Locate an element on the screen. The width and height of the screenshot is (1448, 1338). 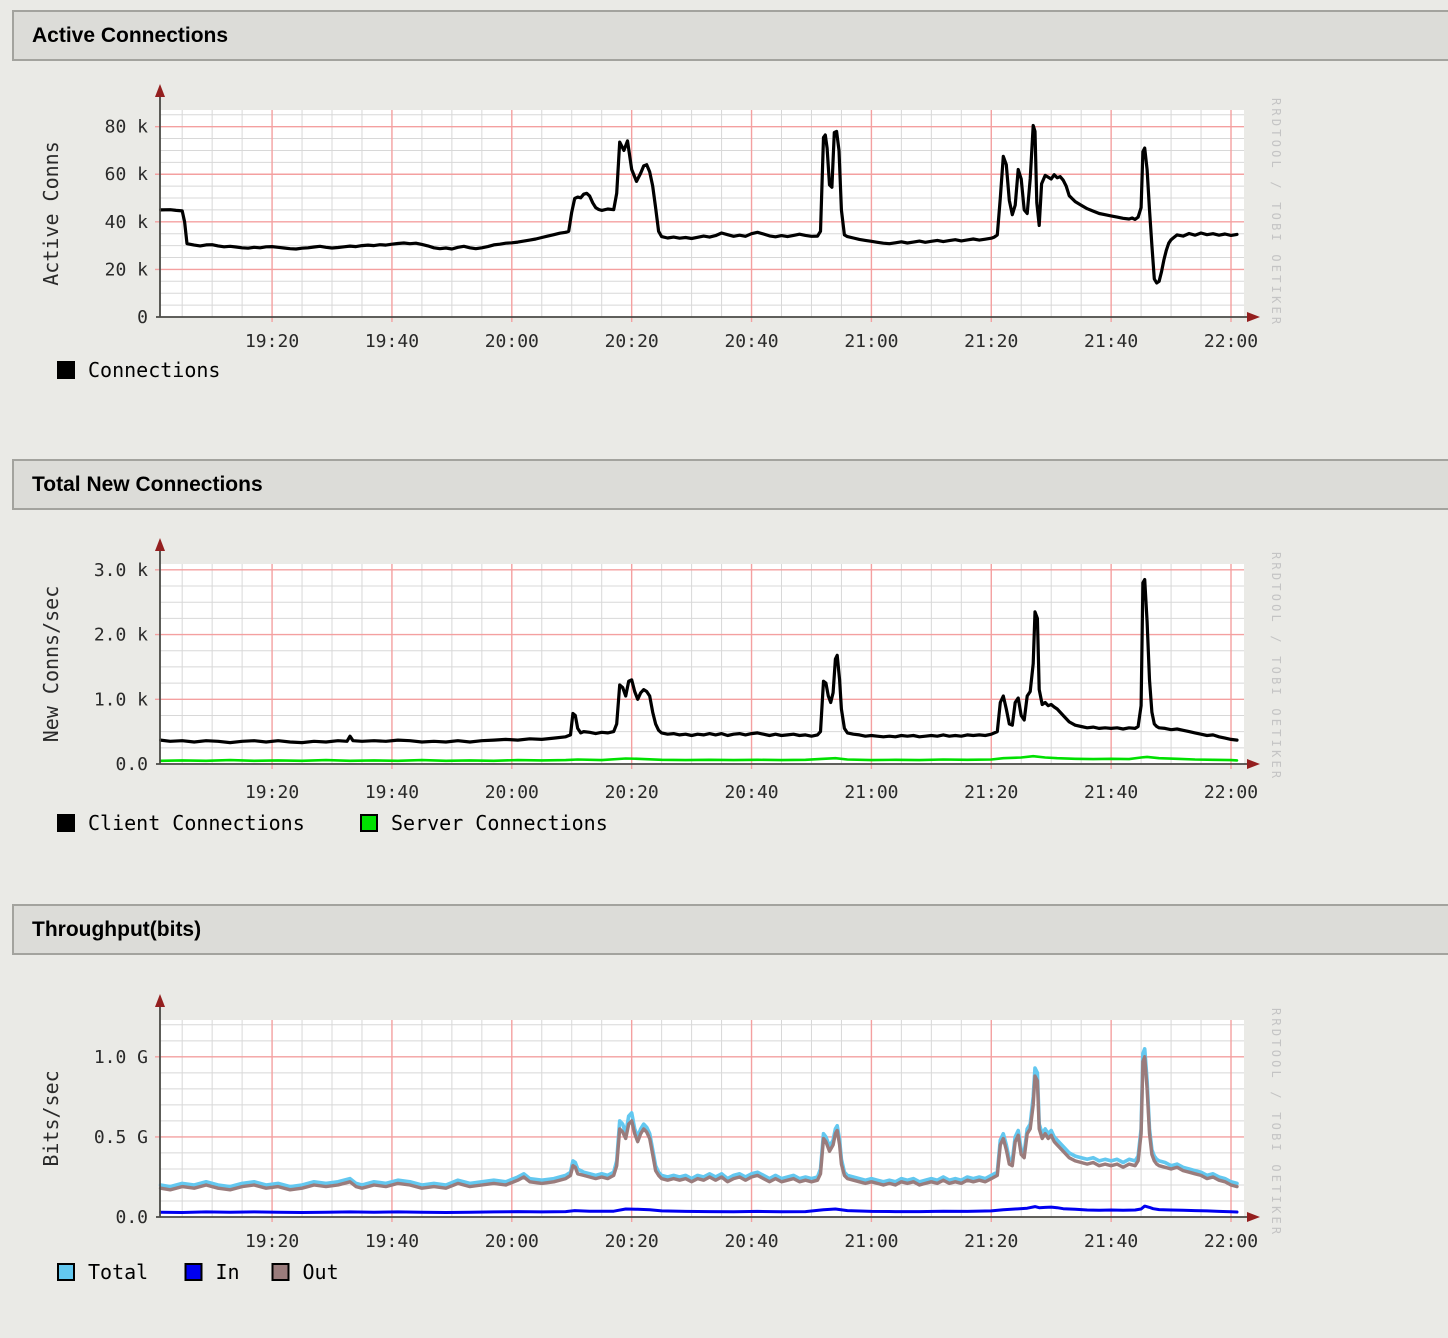
panel-title-active-connections: Active Connections is located at coordinates (730, 35).